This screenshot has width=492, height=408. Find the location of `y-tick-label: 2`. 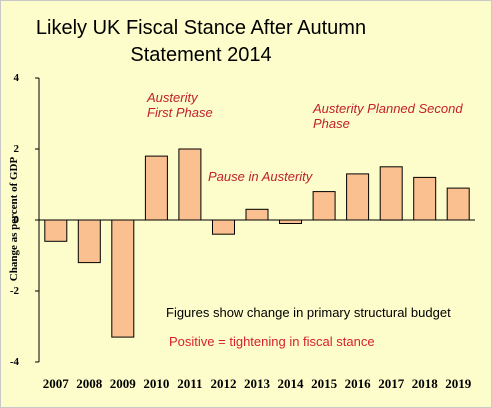

y-tick-label: 2 is located at coordinates (17, 149).